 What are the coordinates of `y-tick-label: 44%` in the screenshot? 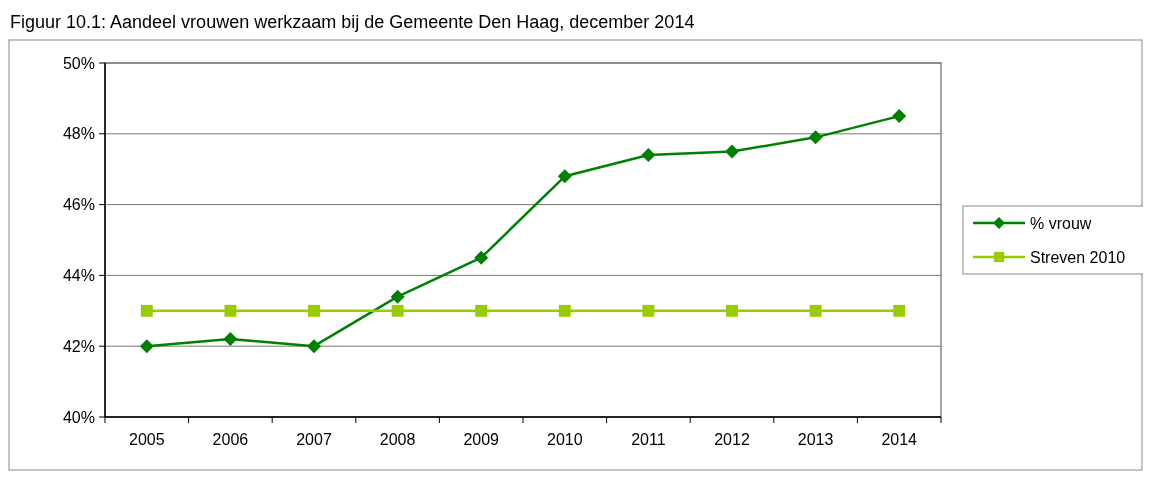 It's located at (78, 275).